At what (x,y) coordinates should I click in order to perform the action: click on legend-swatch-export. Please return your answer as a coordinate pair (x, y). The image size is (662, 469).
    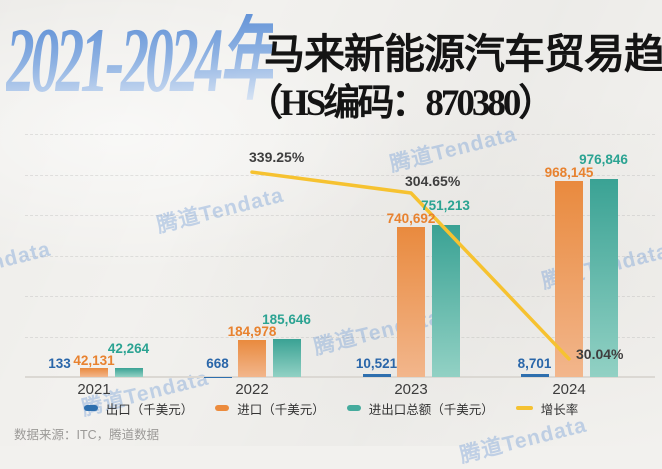
    Looking at the image, I should click on (91, 408).